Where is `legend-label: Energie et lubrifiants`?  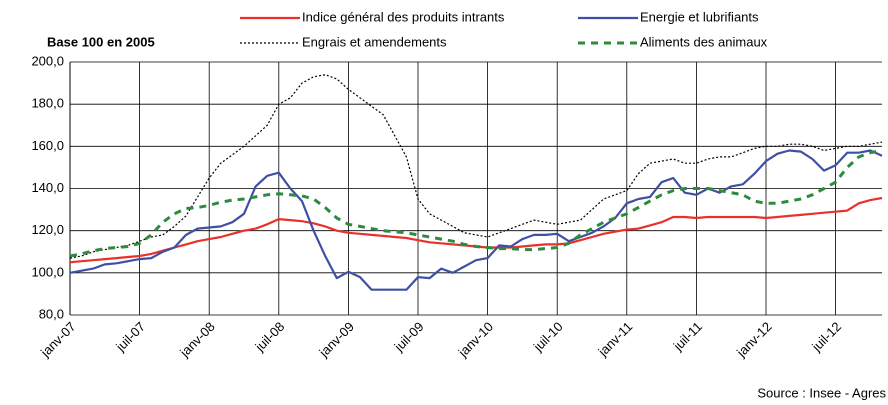
legend-label: Energie et lubrifiants is located at coordinates (699, 16).